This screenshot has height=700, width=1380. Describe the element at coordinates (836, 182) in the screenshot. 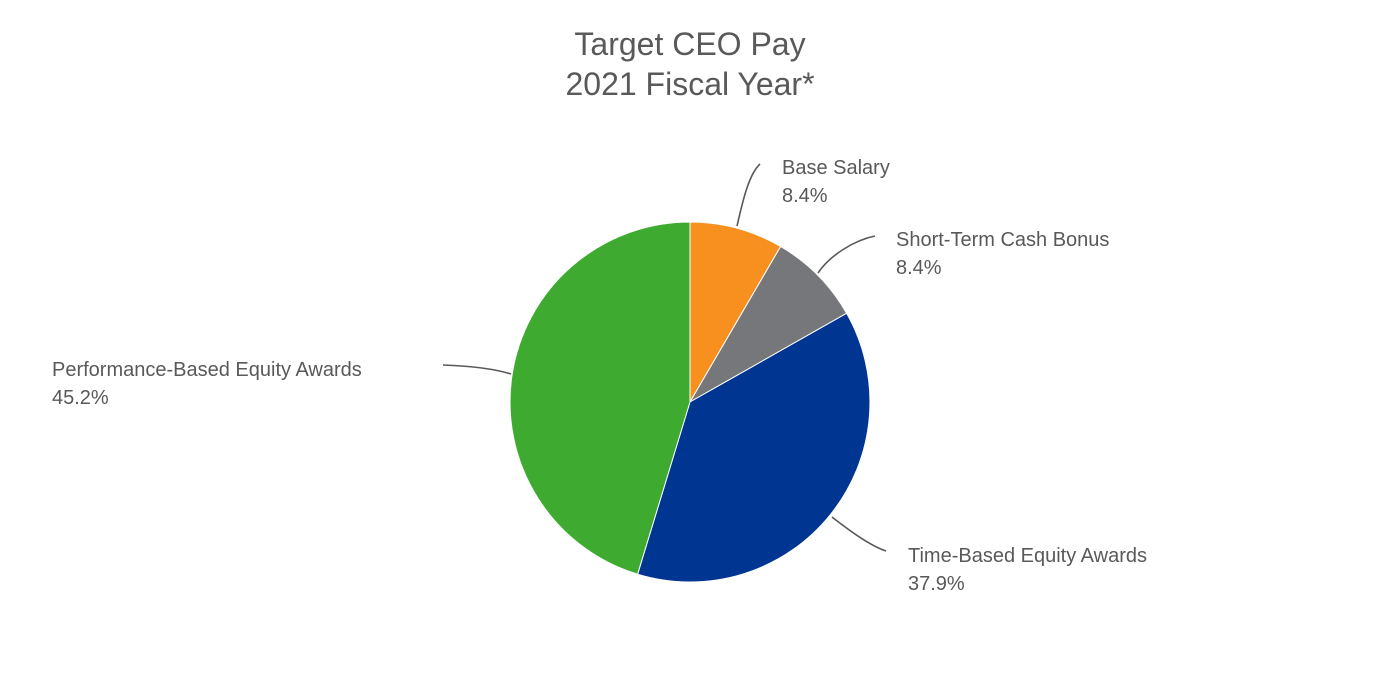

I see `data-label-base-salary: Base Salary 8.4%` at that location.